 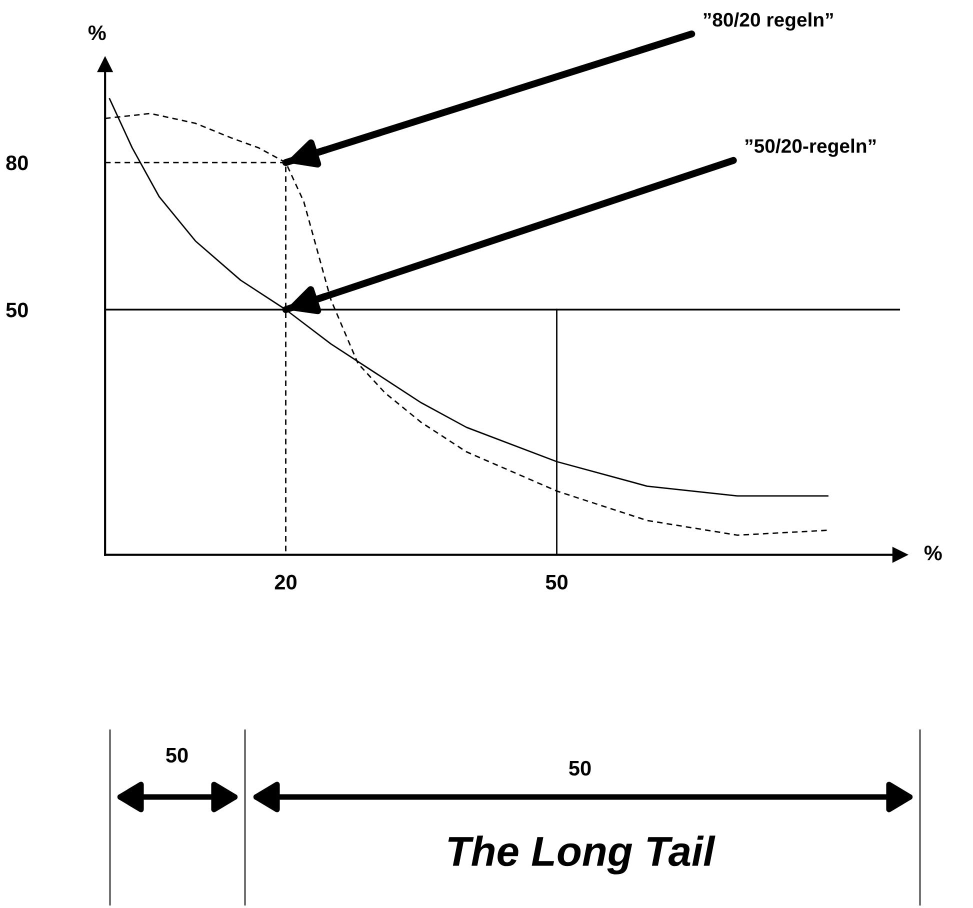 What do you see at coordinates (768, 21) in the screenshot?
I see `annotation: ”80/20 regeln”` at bounding box center [768, 21].